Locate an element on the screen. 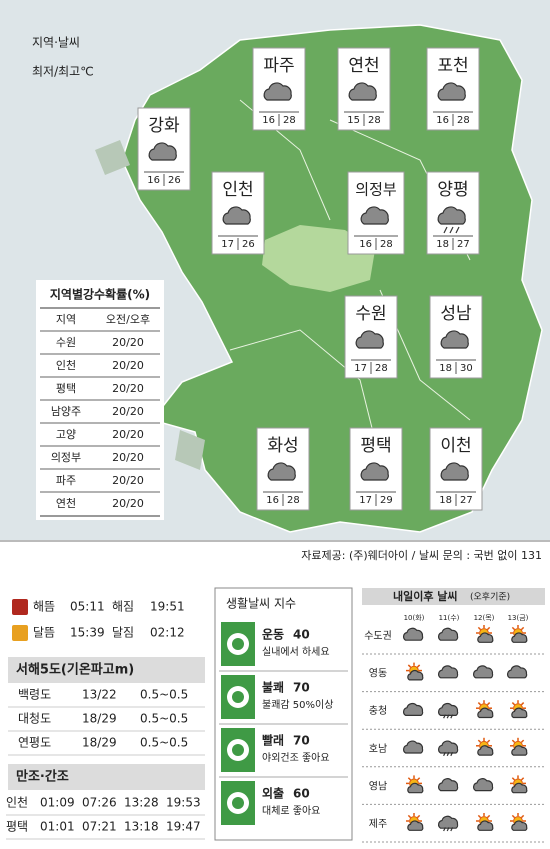 This screenshot has height=849, width=550. precip-region: 남양주 is located at coordinates (66, 411).